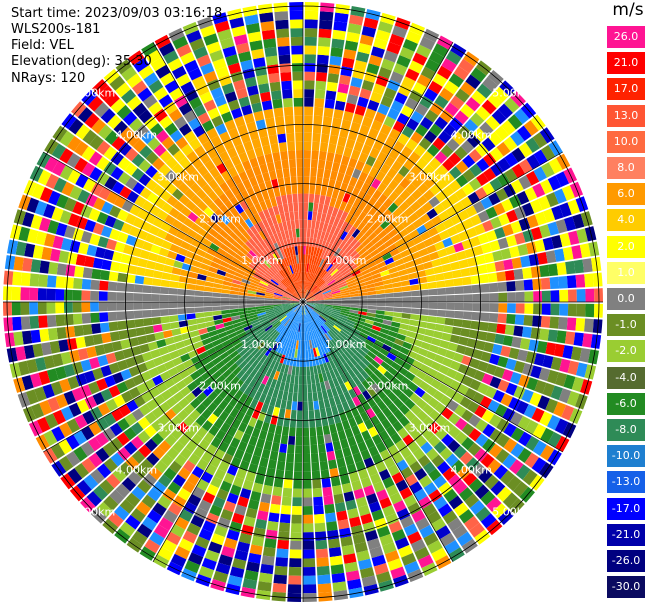  I want to click on range-ring-label: 2.00km, so click(388, 218).